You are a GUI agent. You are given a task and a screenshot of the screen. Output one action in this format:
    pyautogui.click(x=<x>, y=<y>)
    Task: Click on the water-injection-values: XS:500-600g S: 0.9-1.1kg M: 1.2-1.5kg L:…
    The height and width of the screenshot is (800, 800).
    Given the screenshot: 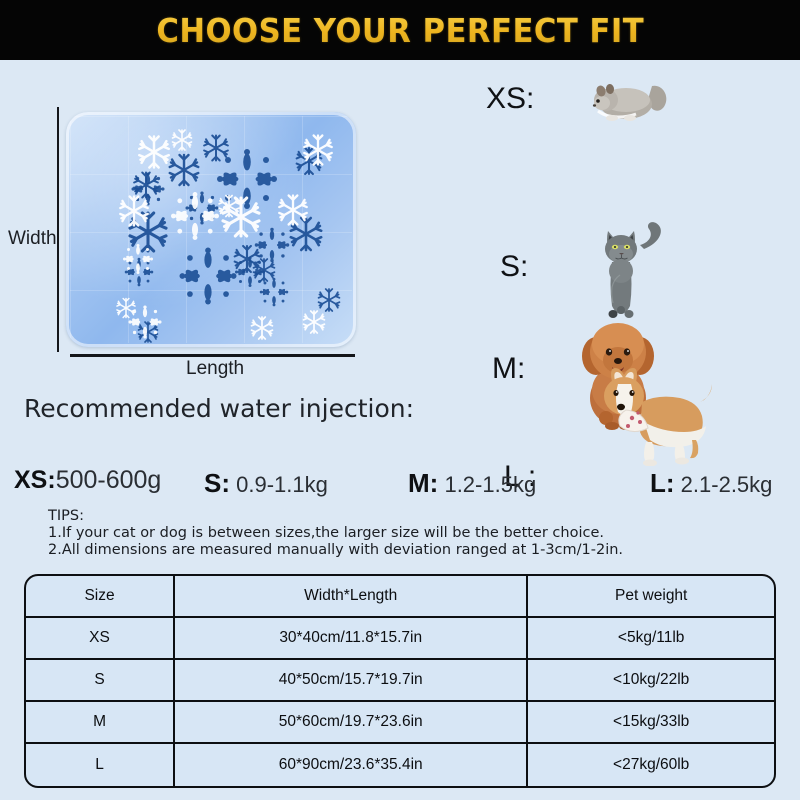 What is the action you would take?
    pyautogui.click(x=400, y=483)
    